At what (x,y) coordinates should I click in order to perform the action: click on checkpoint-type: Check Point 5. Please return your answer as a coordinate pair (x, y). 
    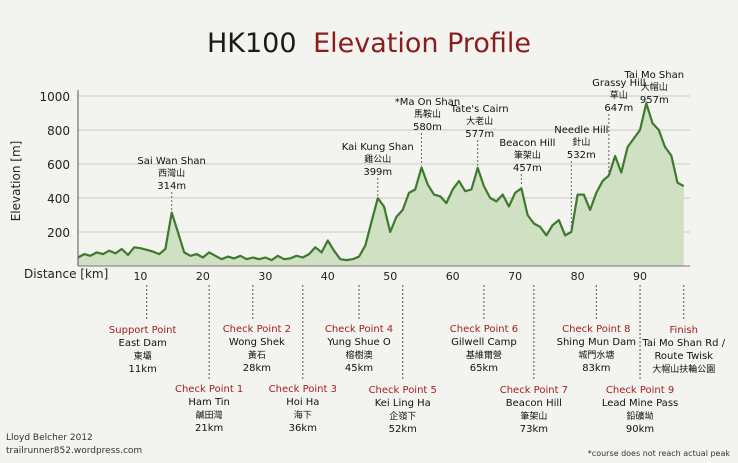
    Looking at the image, I should click on (403, 390).